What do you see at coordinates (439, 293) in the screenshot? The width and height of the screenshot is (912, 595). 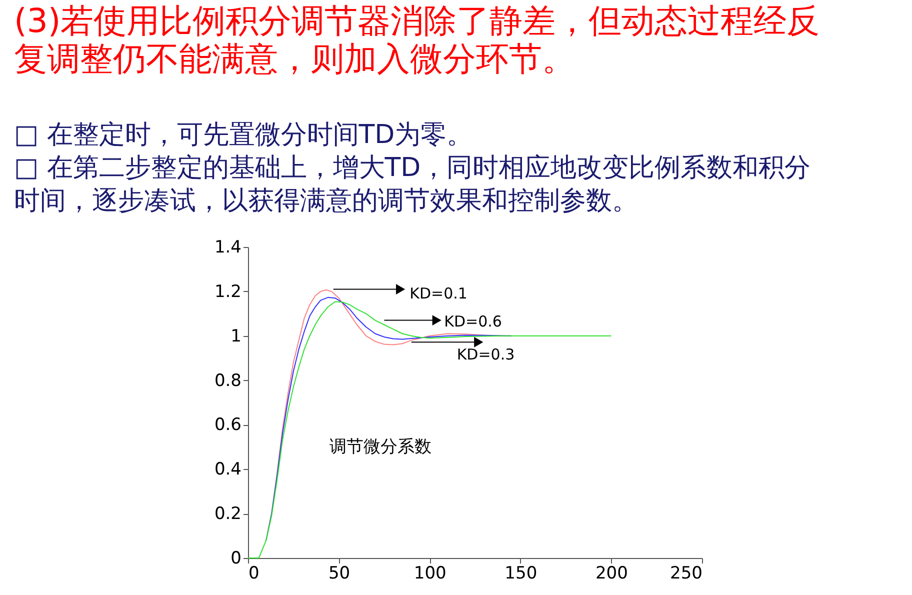 I see `annotation: KD=0.1` at bounding box center [439, 293].